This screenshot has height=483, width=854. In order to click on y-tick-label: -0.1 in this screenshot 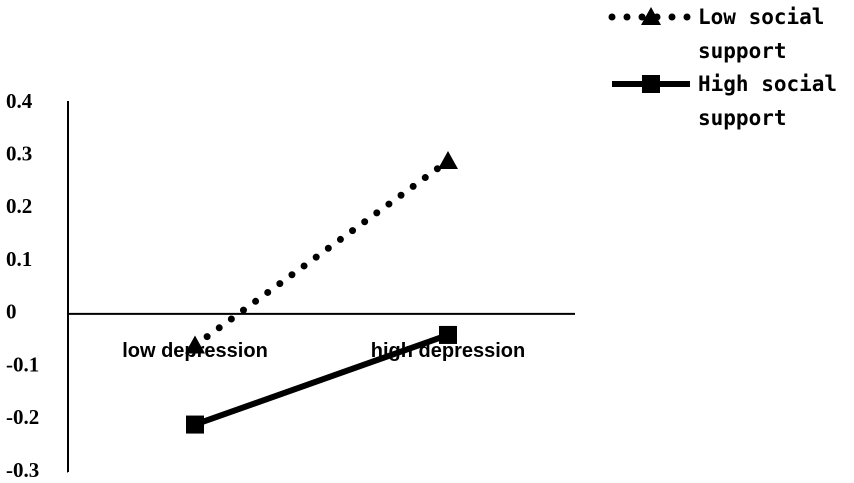, I will do `click(22, 364)`.